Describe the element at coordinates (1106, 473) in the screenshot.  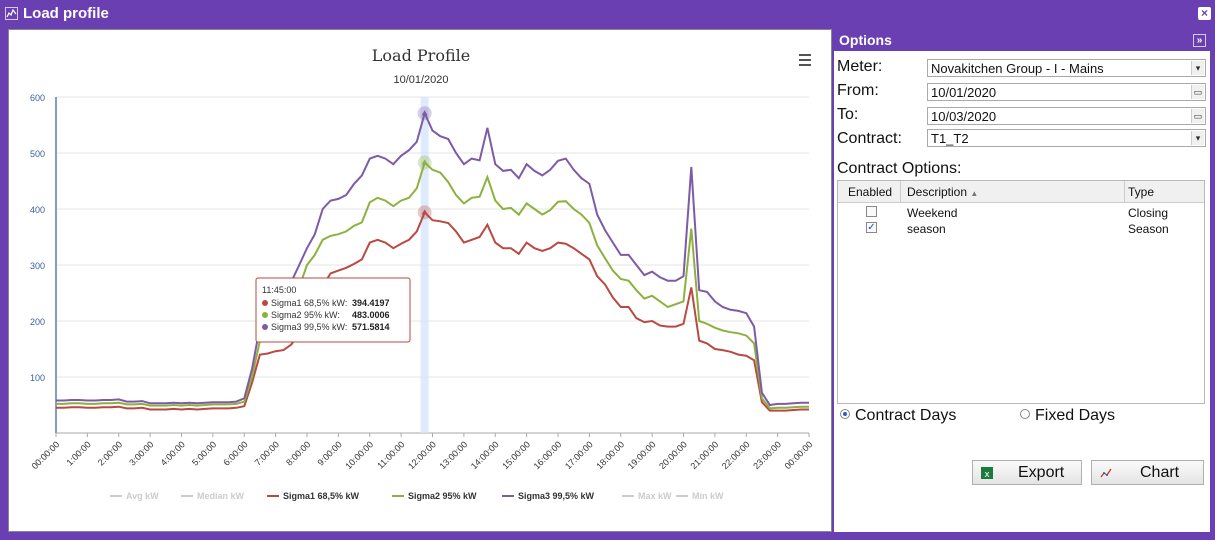
I see `line-chart-icon` at that location.